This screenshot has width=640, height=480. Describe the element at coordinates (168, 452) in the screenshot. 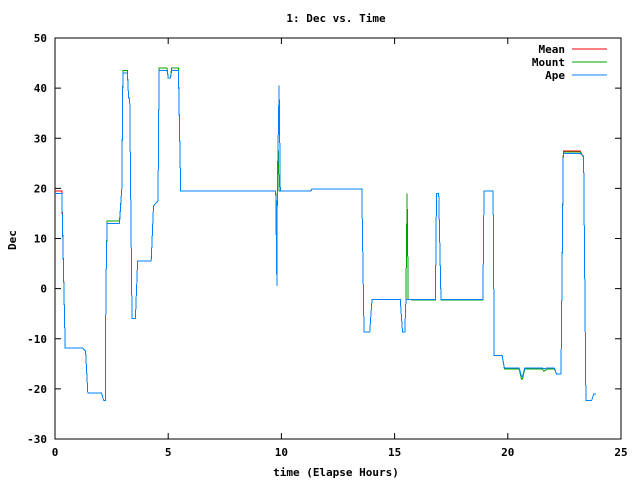

I see `x-tick-label: 5` at that location.